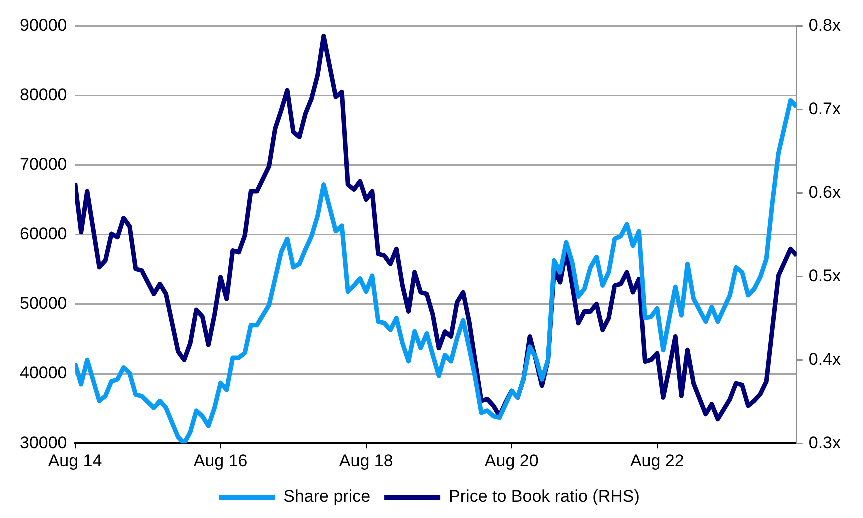  I want to click on legend-label: Price to Book ratio (RHS), so click(544, 496).